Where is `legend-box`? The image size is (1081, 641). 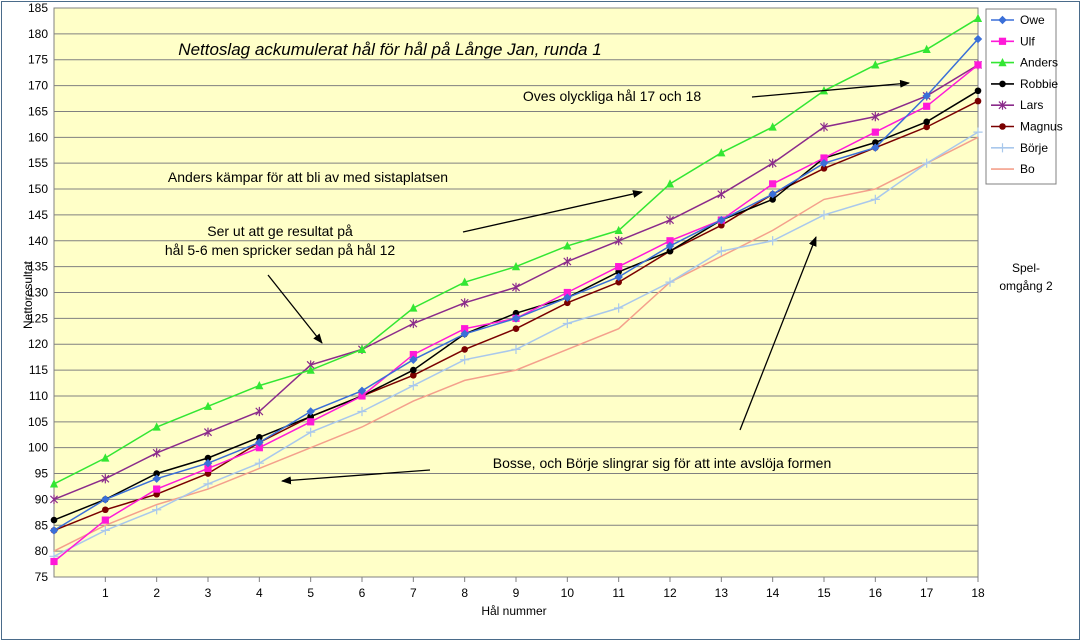 legend-box is located at coordinates (1021, 96).